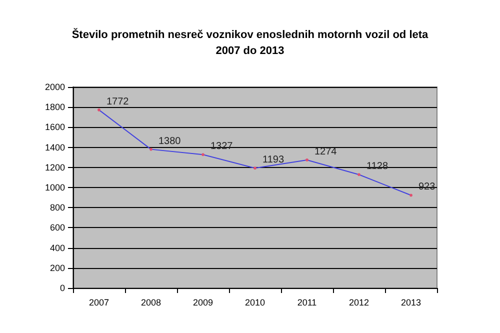 This screenshot has width=500, height=333. Describe the element at coordinates (54, 127) in the screenshot. I see `y-tick-label: 1600` at that location.